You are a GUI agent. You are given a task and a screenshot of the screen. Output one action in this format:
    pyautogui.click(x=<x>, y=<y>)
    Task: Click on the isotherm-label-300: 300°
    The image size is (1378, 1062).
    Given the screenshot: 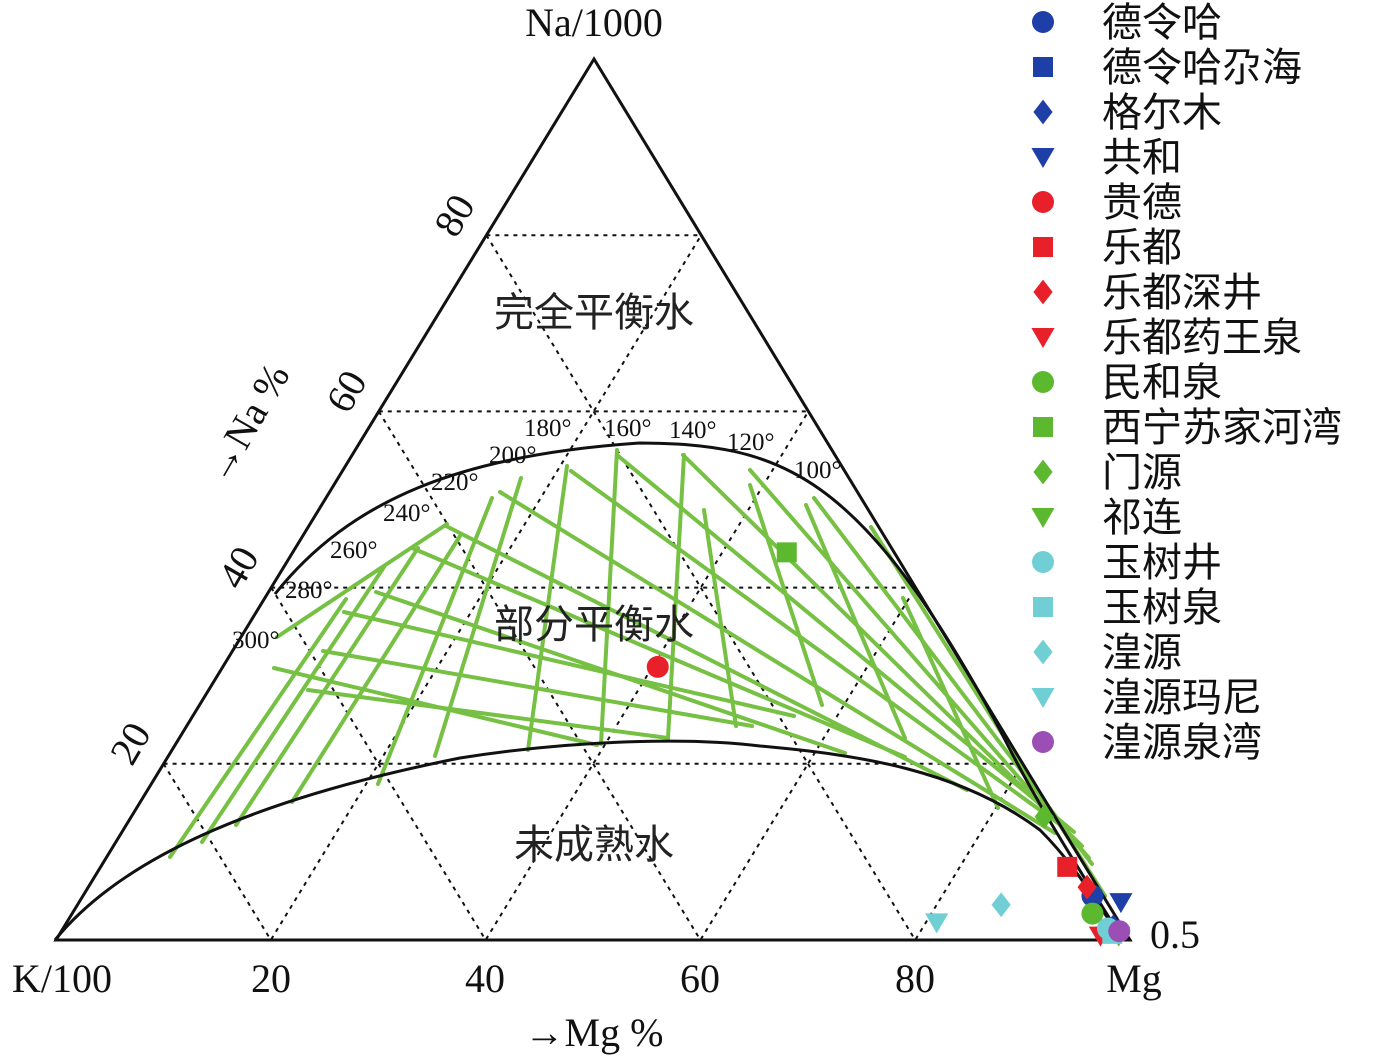 What is the action you would take?
    pyautogui.click(x=256, y=640)
    